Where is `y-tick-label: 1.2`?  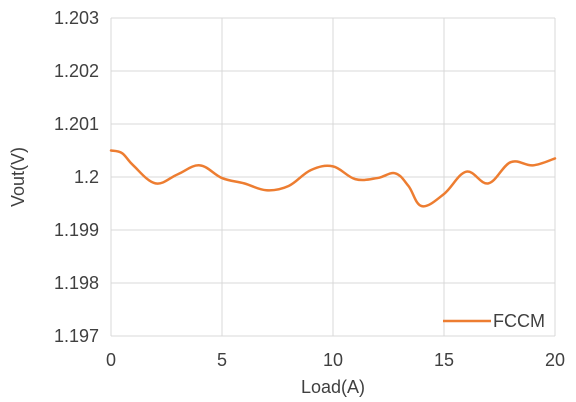
y-tick-label: 1.2 is located at coordinates (86, 177).